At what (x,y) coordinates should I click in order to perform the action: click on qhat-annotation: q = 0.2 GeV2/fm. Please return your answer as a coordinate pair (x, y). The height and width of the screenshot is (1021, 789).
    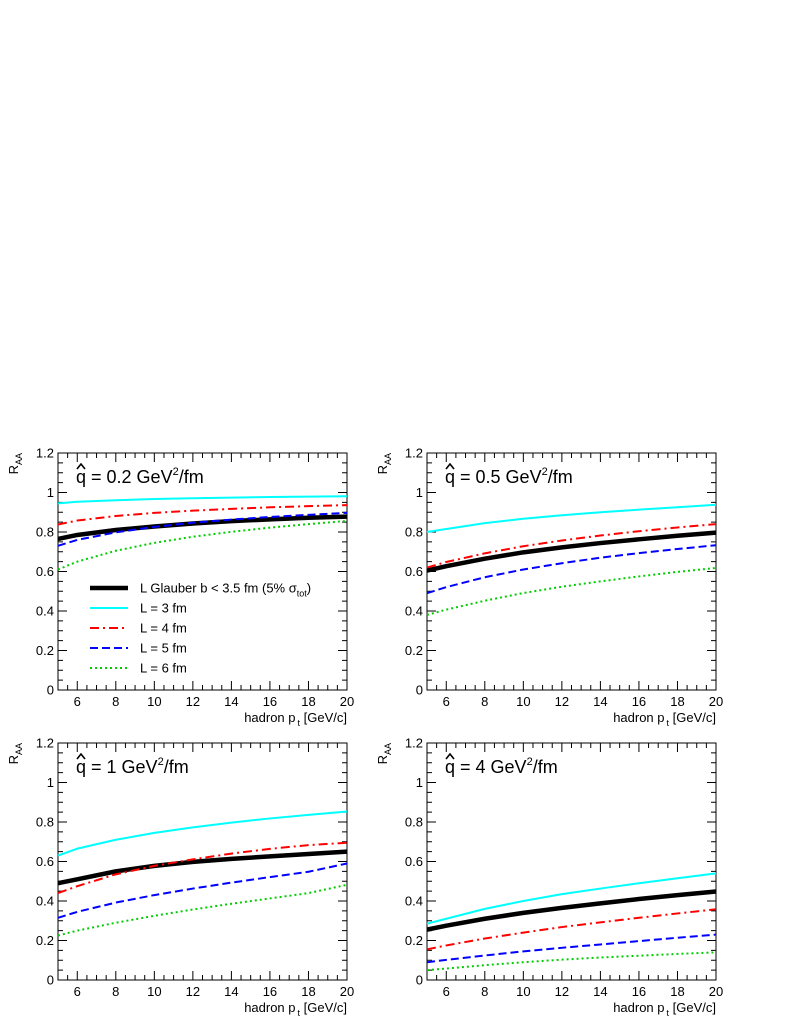
    Looking at the image, I should click on (140, 476).